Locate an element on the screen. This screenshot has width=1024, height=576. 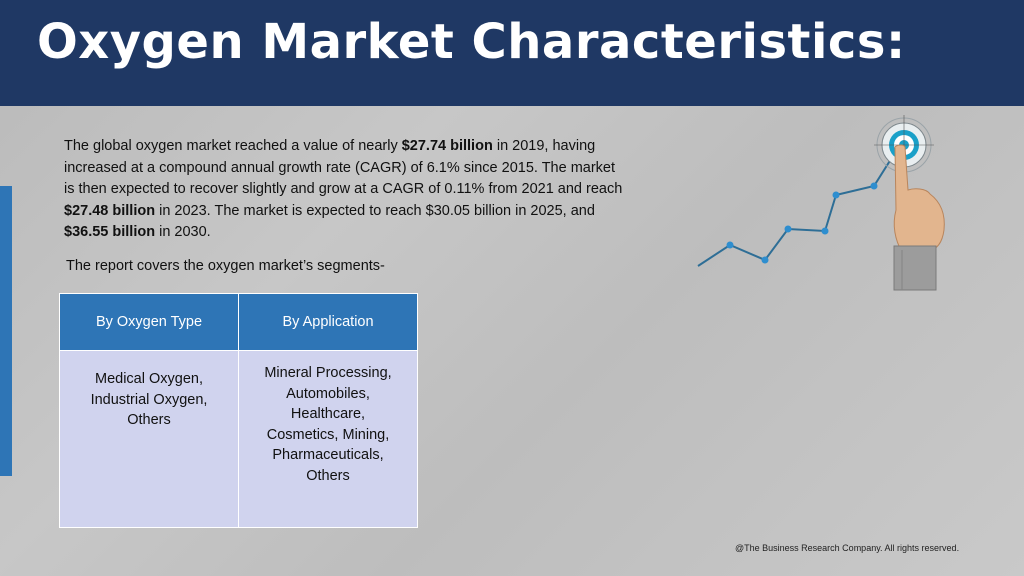
table-header-row: By Oxygen Type By Application is located at coordinates (238, 322).